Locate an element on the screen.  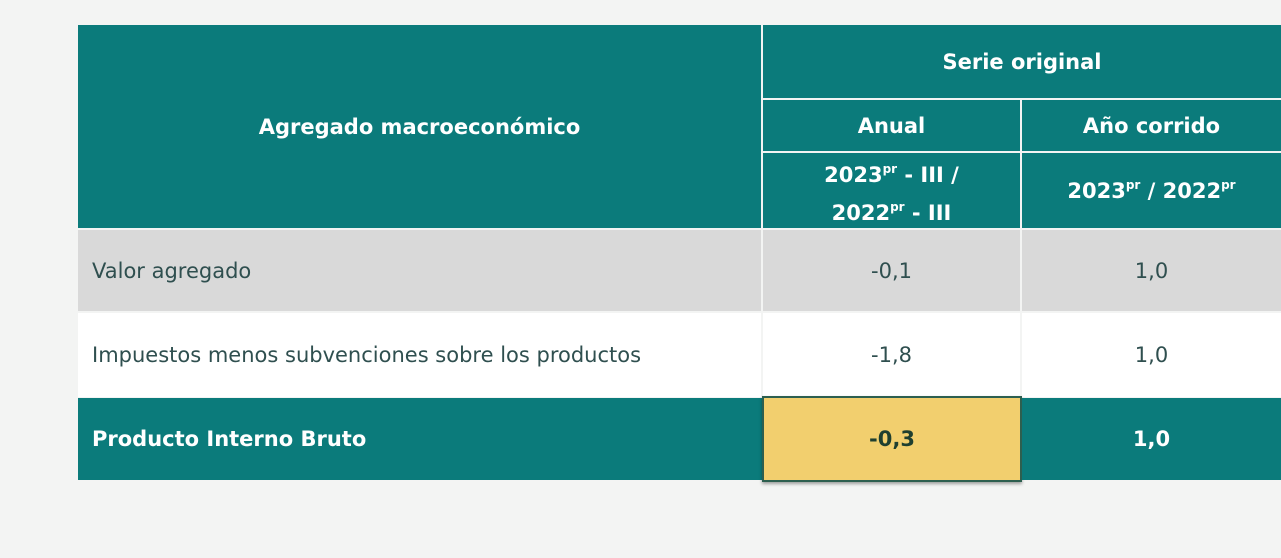
column-header: Anual is located at coordinates (891, 125).